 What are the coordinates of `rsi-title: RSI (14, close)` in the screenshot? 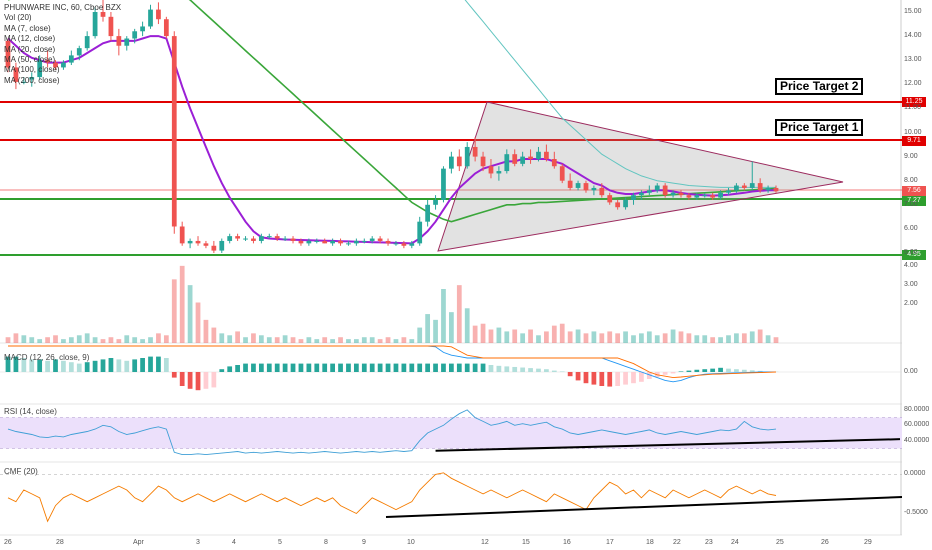 It's located at (30, 411).